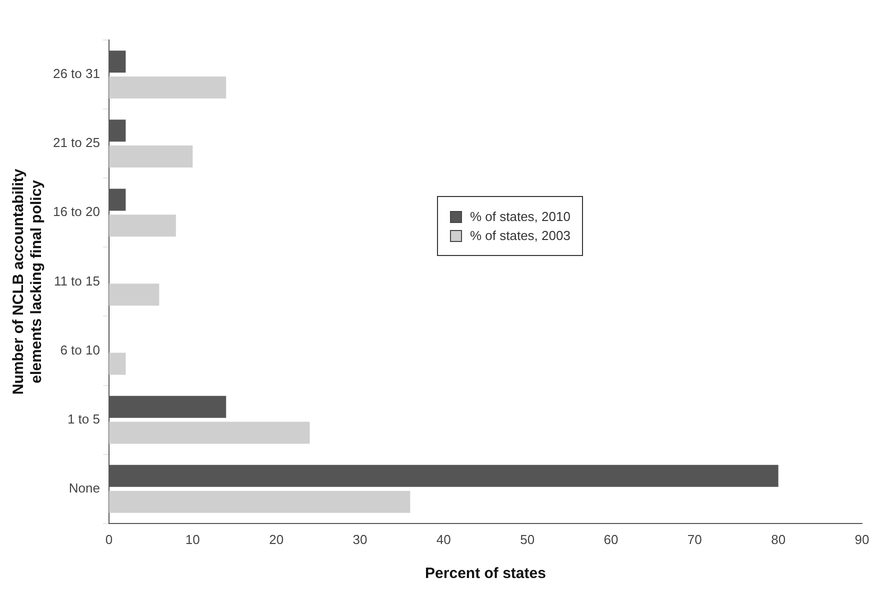  I want to click on x-tick-label: 90, so click(862, 539).